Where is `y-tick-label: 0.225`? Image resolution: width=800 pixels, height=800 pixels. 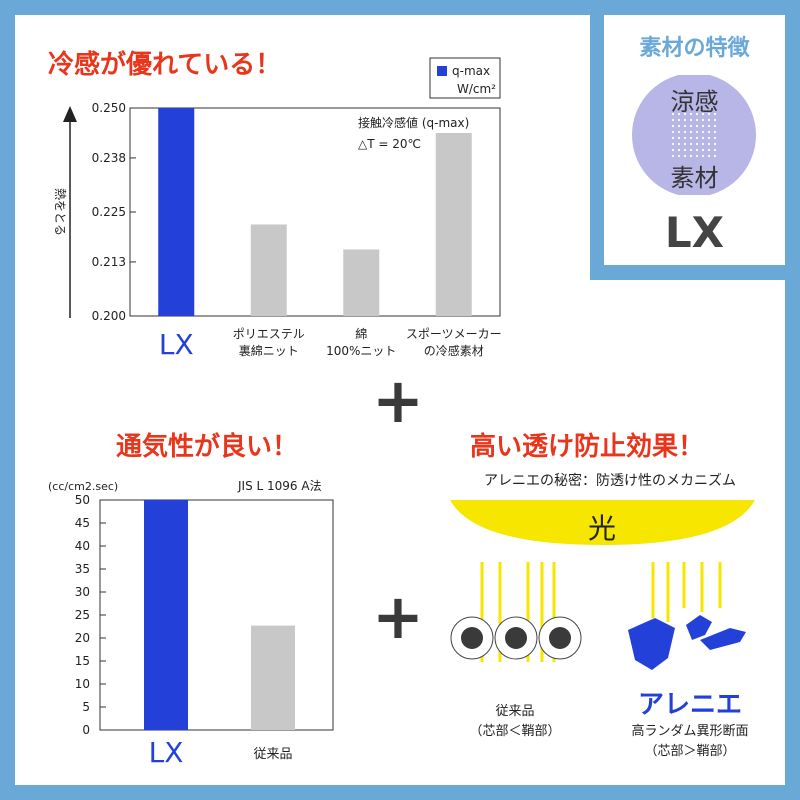
y-tick-label: 0.225 is located at coordinates (109, 212).